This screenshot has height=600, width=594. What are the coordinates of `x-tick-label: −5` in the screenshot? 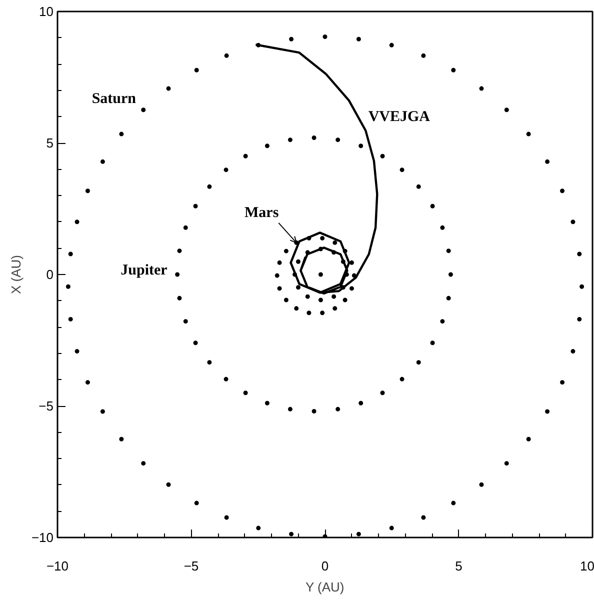 It's located at (191, 566).